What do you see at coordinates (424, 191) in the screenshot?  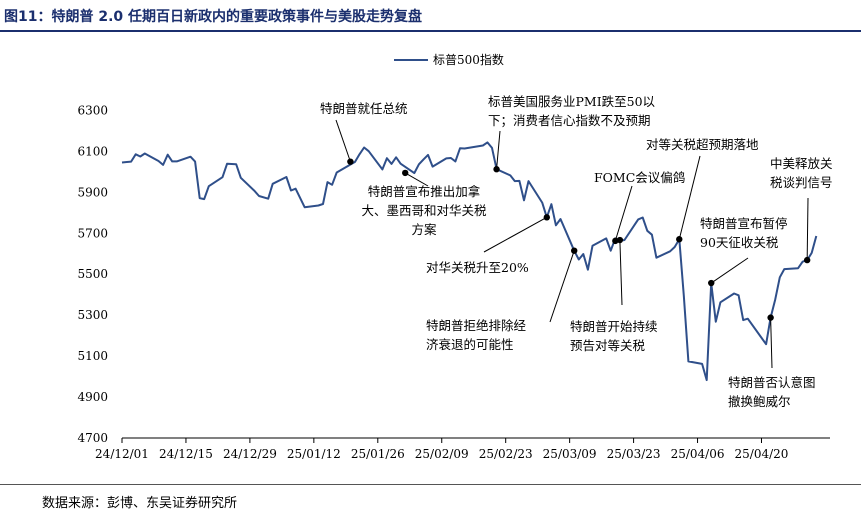 I see `annotation-label: 特朗普宣布推出加拿` at bounding box center [424, 191].